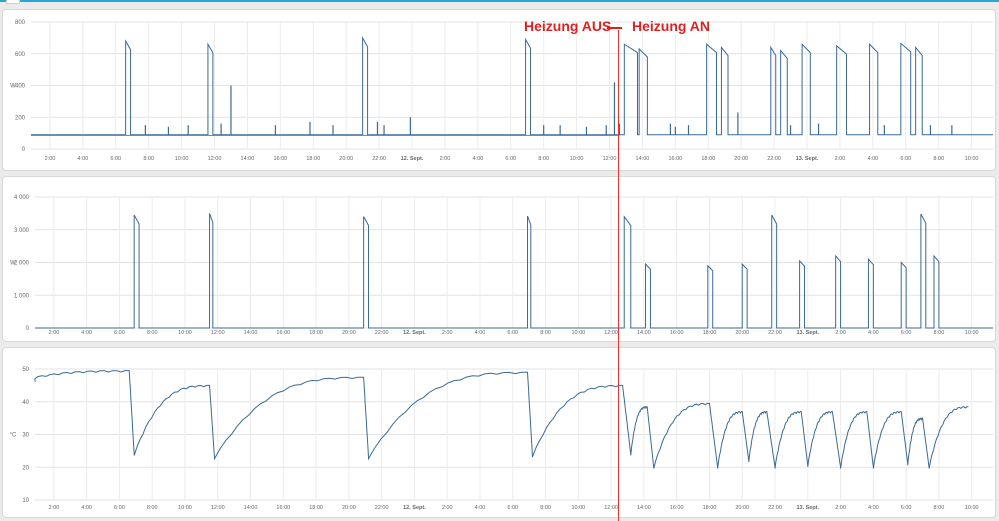 The image size is (999, 521). What do you see at coordinates (20, 87) in the screenshot?
I see `y-tick-label: 400` at bounding box center [20, 87].